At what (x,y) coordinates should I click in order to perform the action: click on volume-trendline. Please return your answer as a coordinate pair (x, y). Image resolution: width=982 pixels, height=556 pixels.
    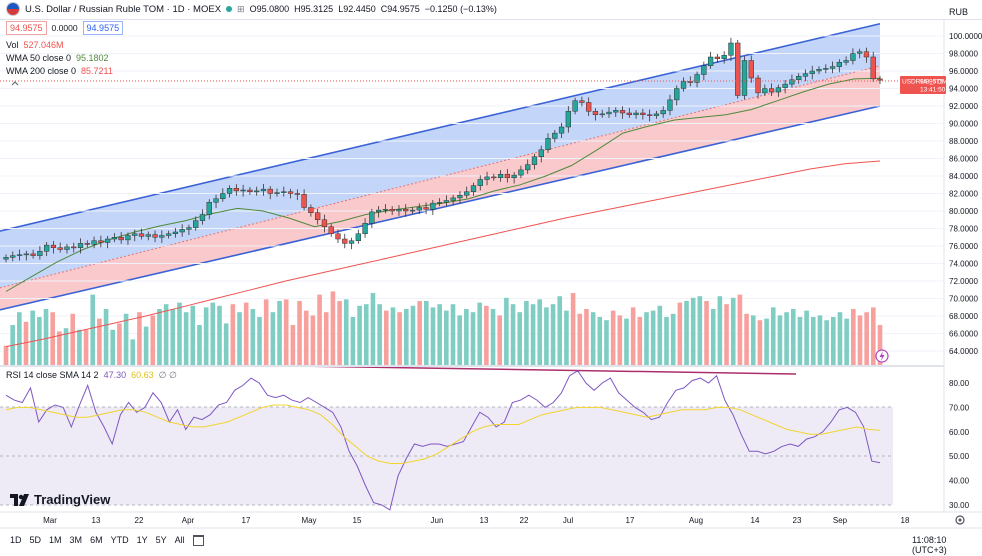
    Looking at the image, I should click on (545, 370).